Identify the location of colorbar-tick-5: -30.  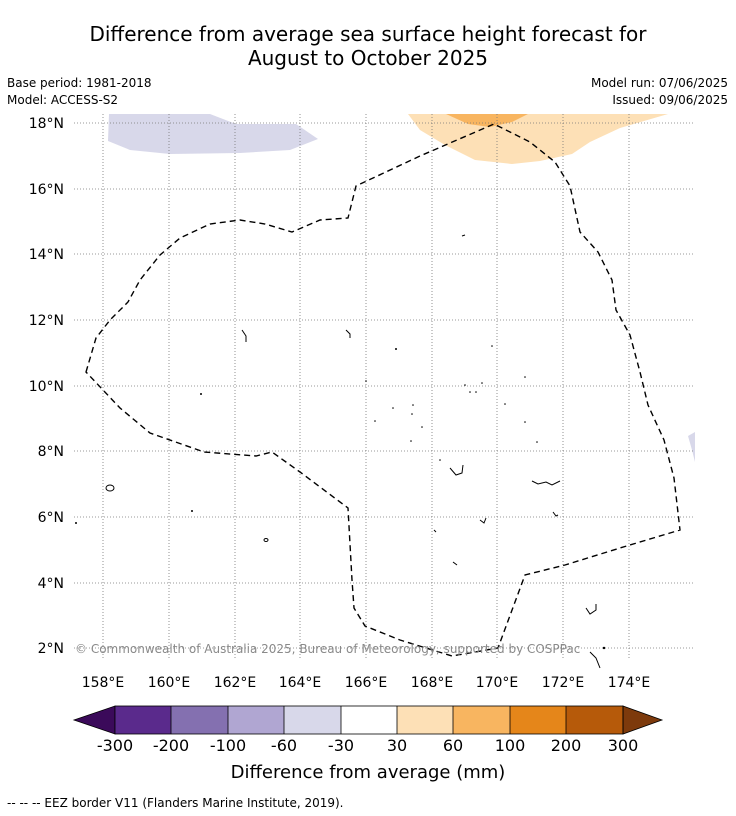
(341, 745).